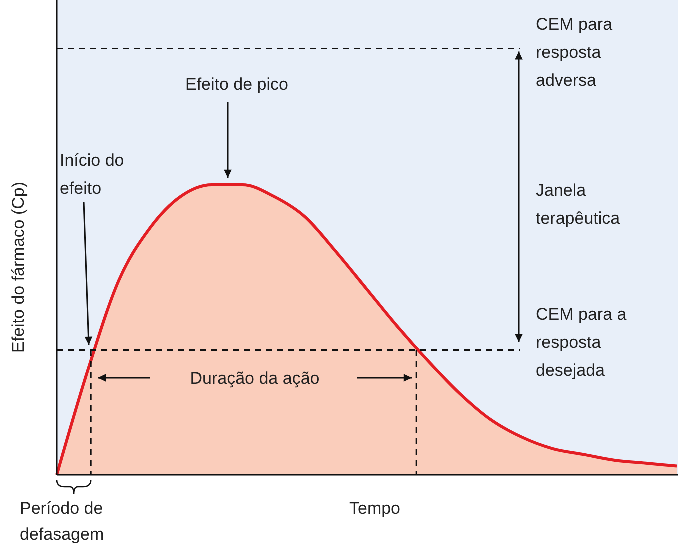 This screenshot has height=544, width=678. Describe the element at coordinates (62, 521) in the screenshot. I see `text: Período de defasagem` at that location.